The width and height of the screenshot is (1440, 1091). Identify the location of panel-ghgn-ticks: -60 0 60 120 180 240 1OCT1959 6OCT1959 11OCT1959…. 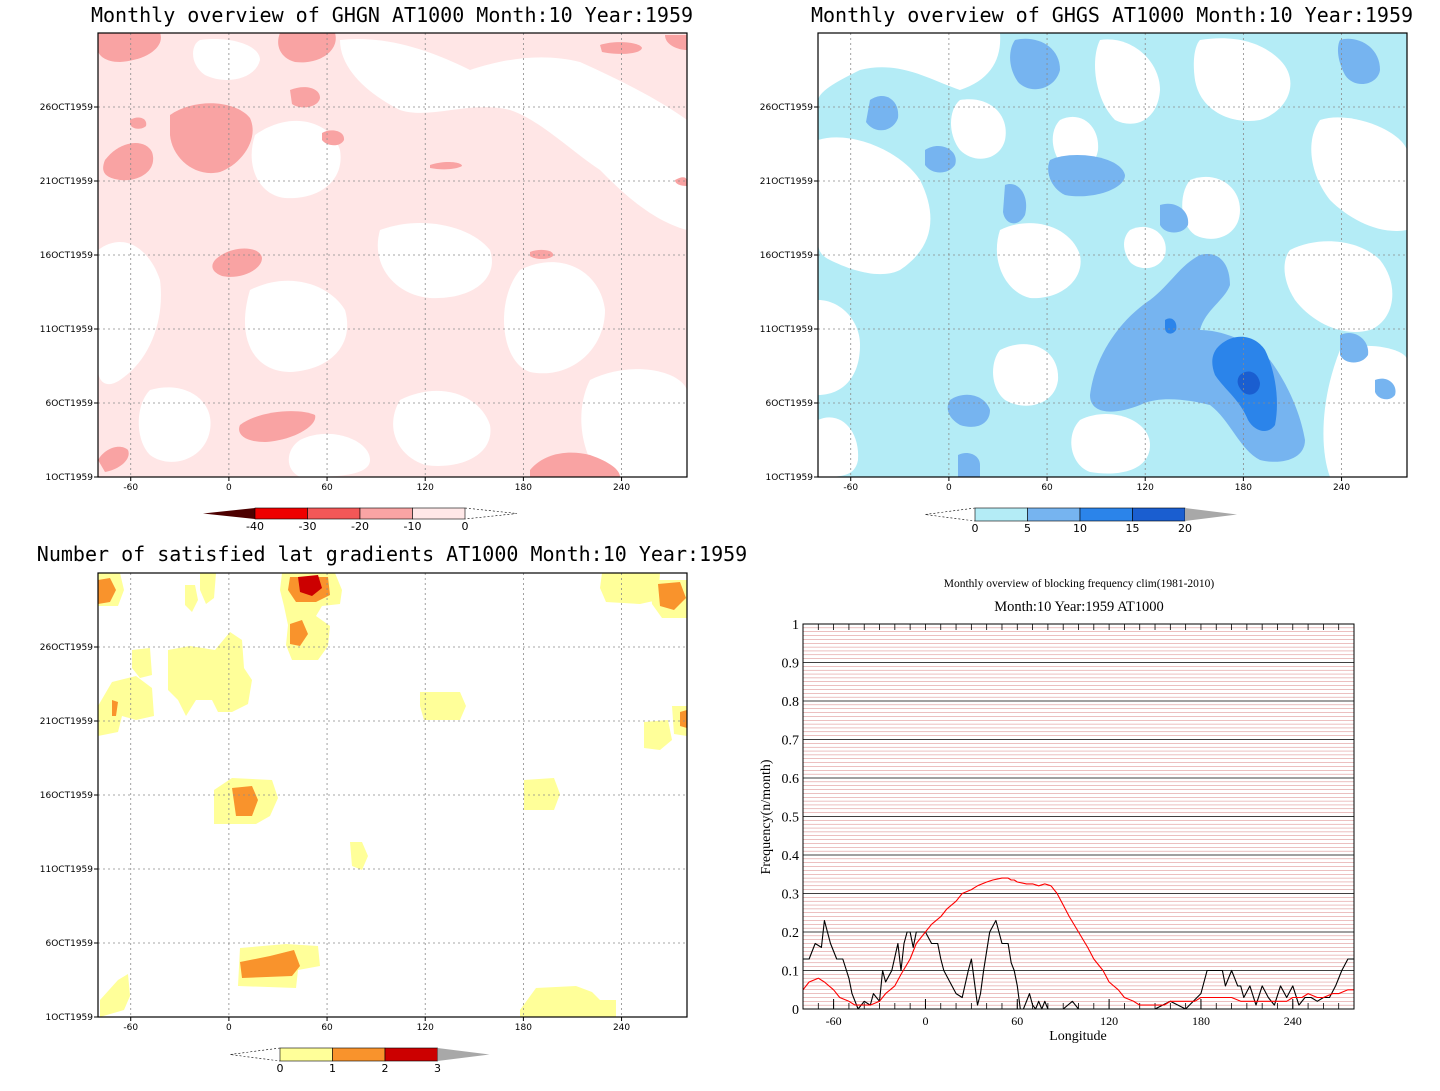
(335, 298).